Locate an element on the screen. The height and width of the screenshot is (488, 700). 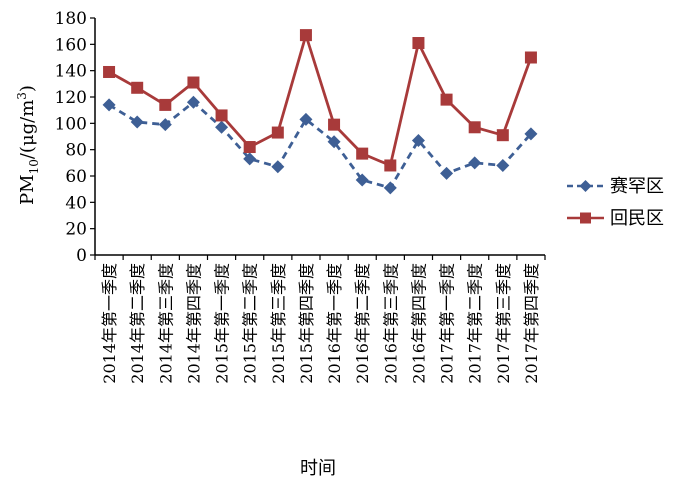
x-tick-label: 2017年第二季度 is located at coordinates (475, 323).